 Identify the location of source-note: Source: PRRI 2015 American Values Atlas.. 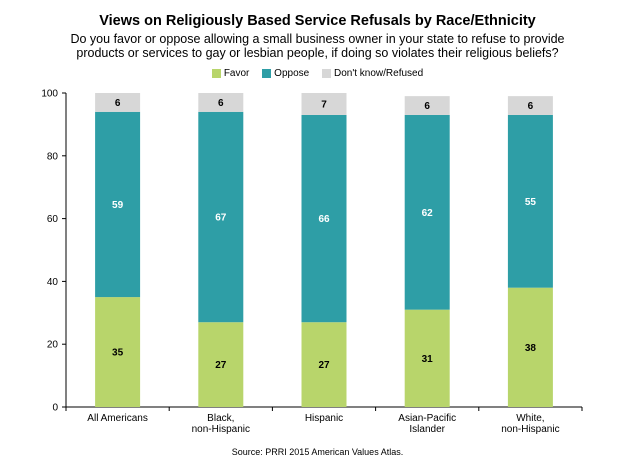
(317, 452).